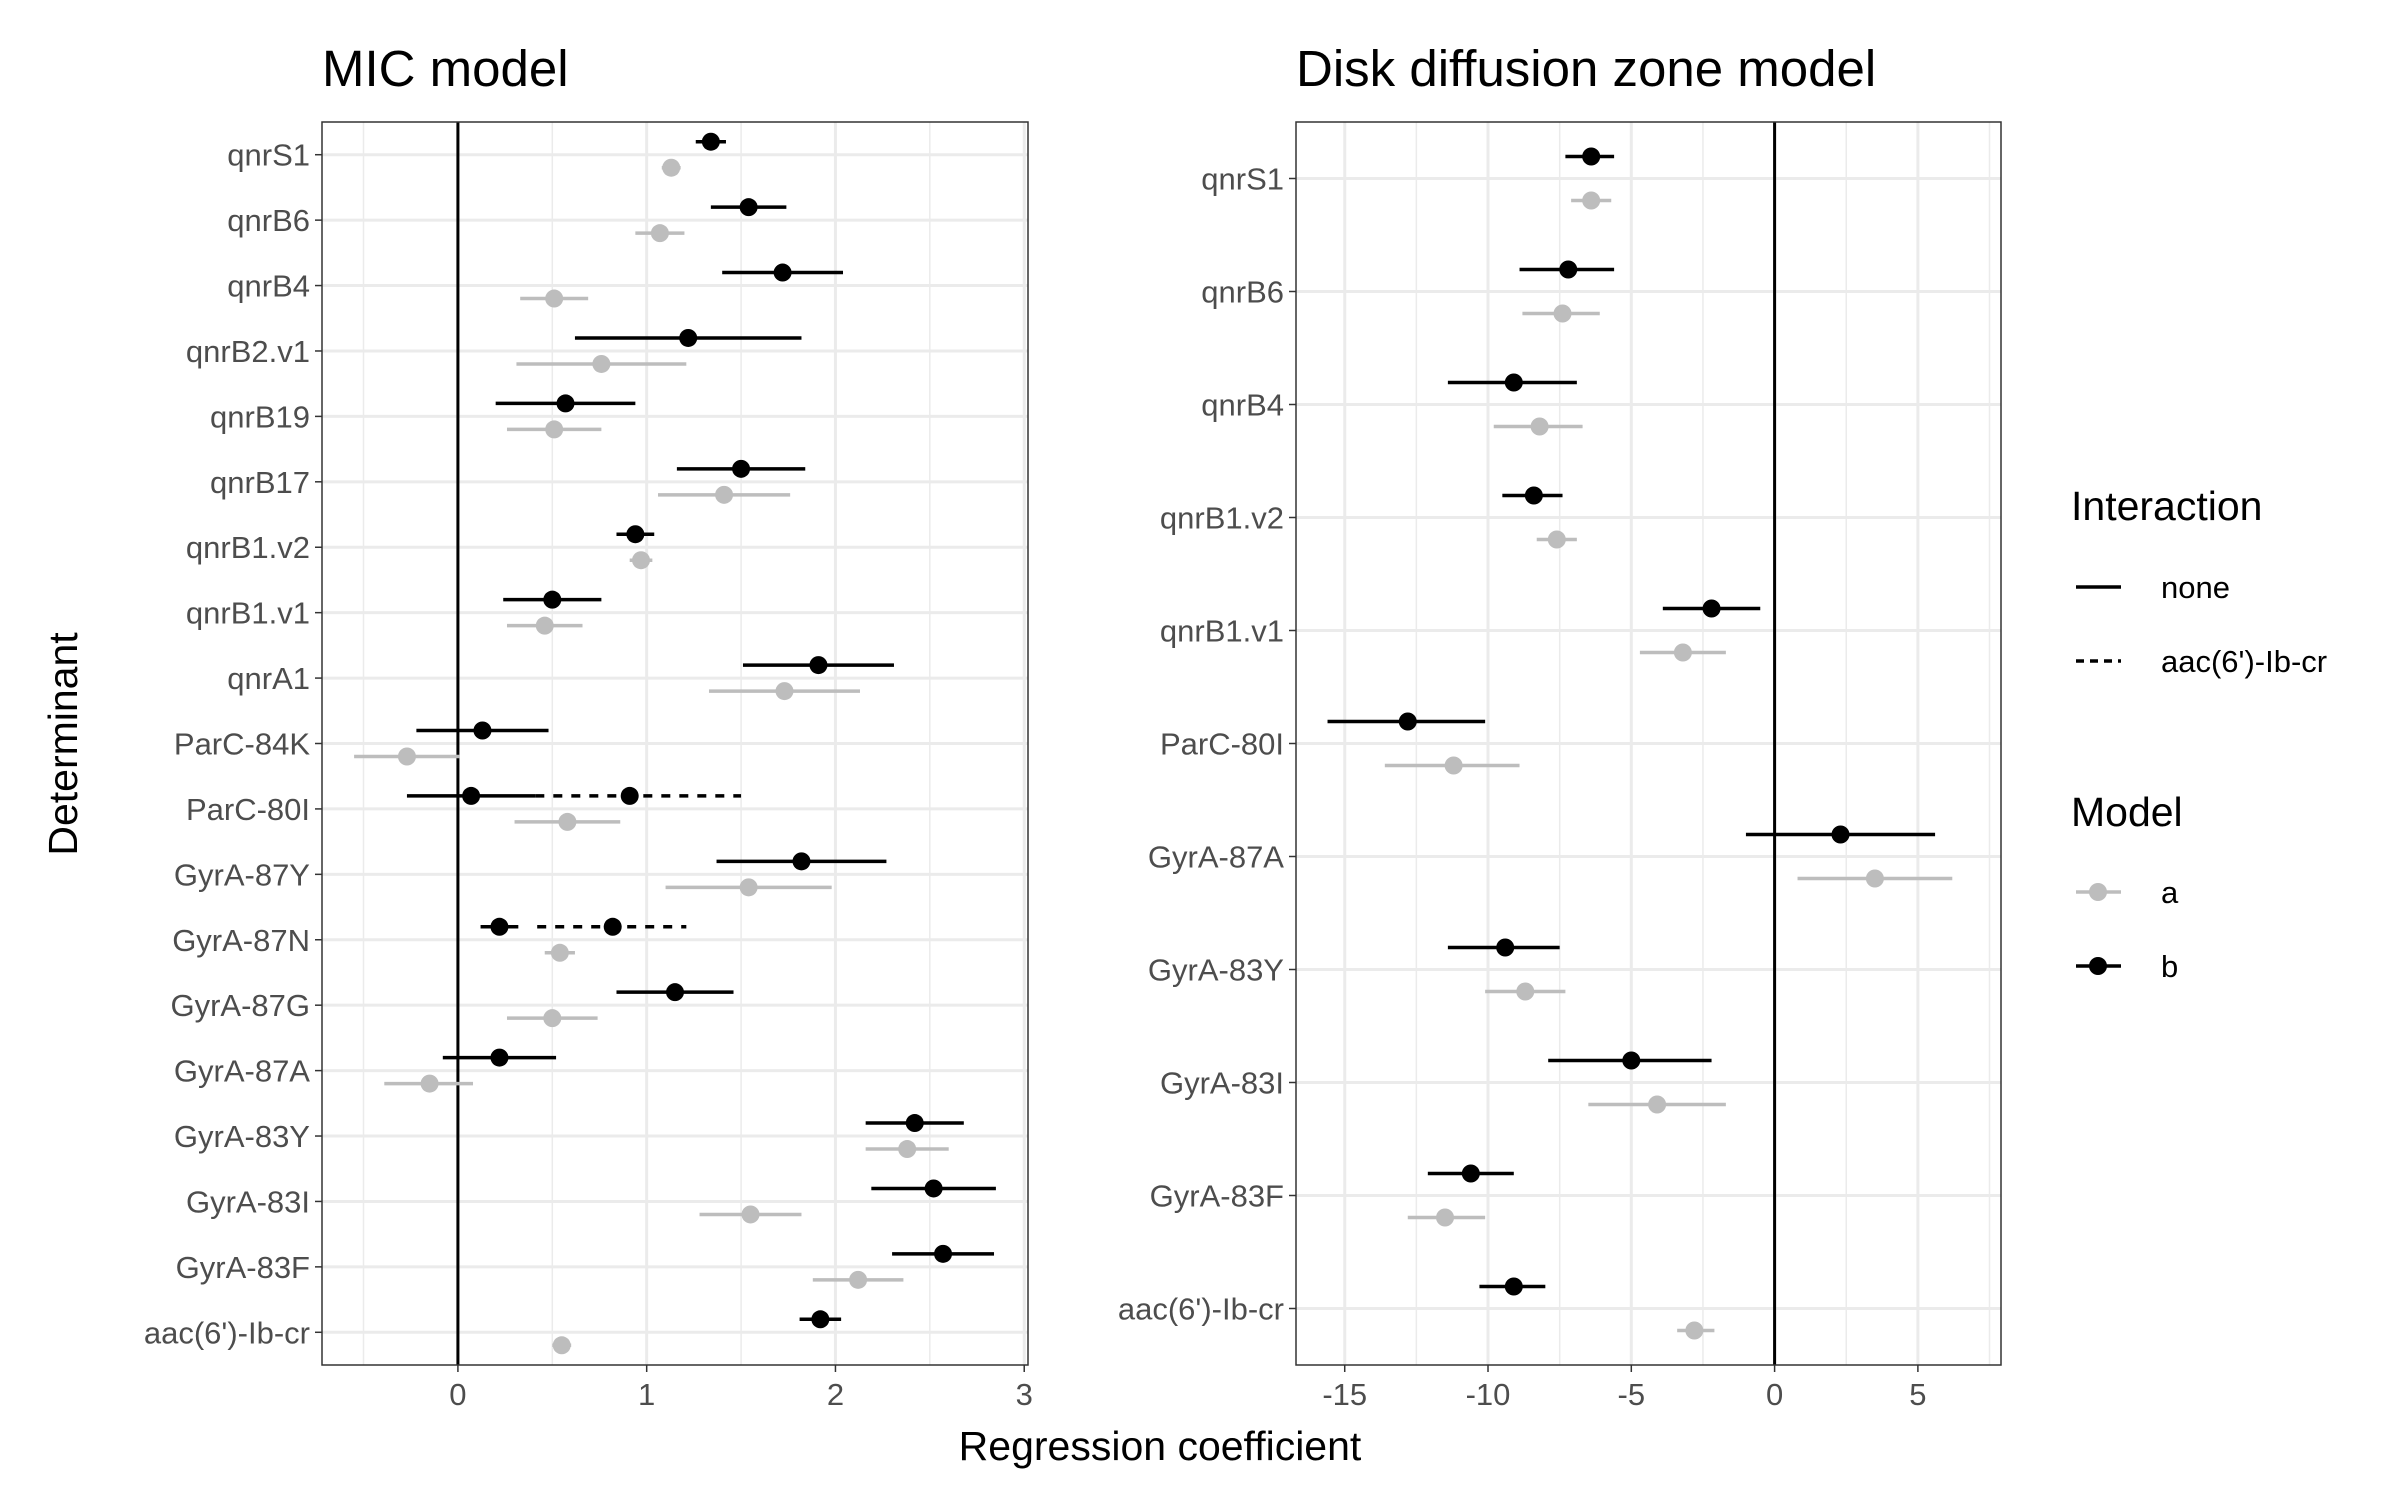 This screenshot has height=1500, width=2400. What do you see at coordinates (260, 482) in the screenshot?
I see `y-tick-label: qnrB17` at bounding box center [260, 482].